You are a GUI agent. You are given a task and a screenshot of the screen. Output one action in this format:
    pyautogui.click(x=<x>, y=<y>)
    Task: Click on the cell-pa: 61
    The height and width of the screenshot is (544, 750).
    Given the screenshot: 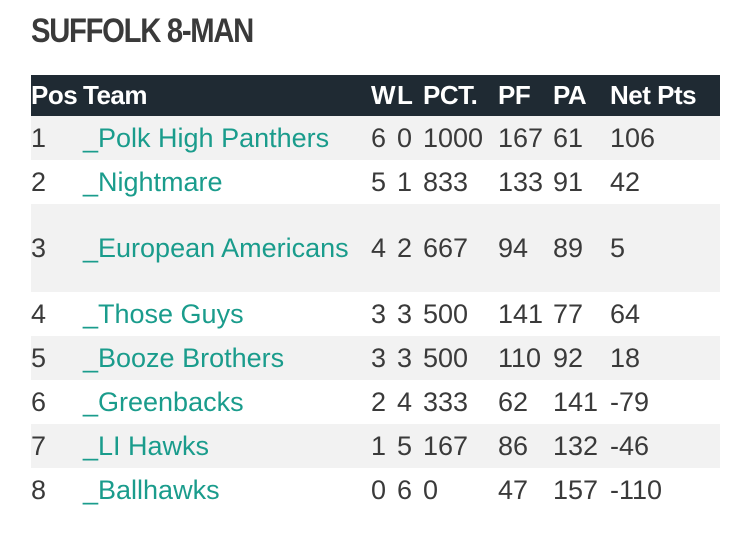 What is the action you would take?
    pyautogui.click(x=581, y=138)
    